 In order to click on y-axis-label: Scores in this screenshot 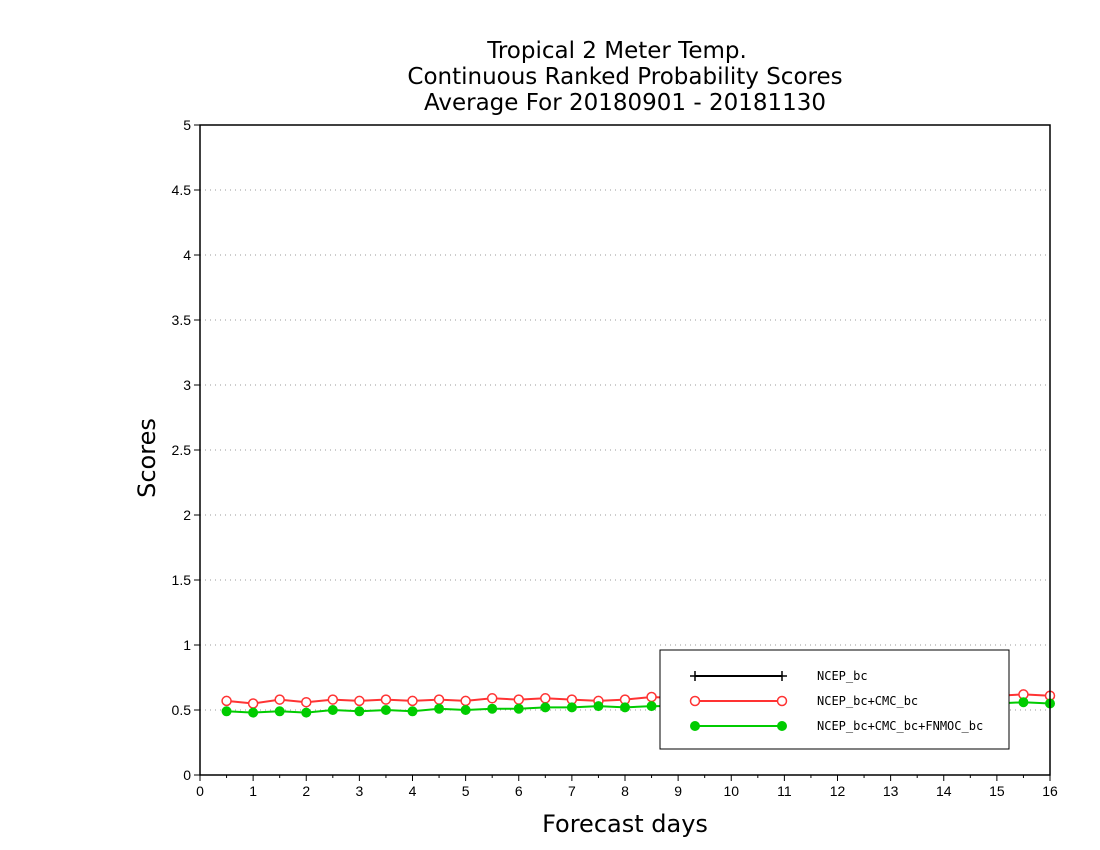, I will do `click(147, 458)`.